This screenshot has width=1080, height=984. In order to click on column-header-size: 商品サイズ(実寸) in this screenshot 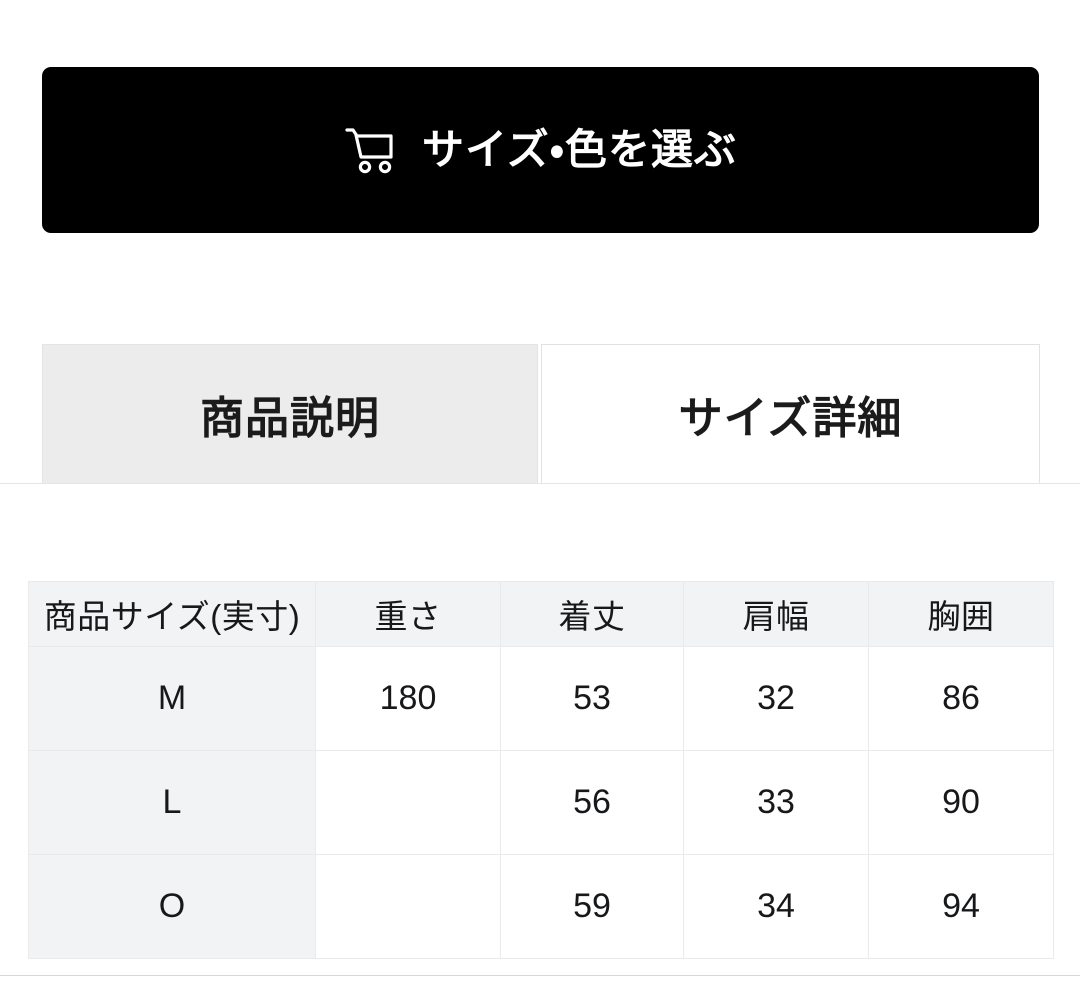, I will do `click(172, 614)`.